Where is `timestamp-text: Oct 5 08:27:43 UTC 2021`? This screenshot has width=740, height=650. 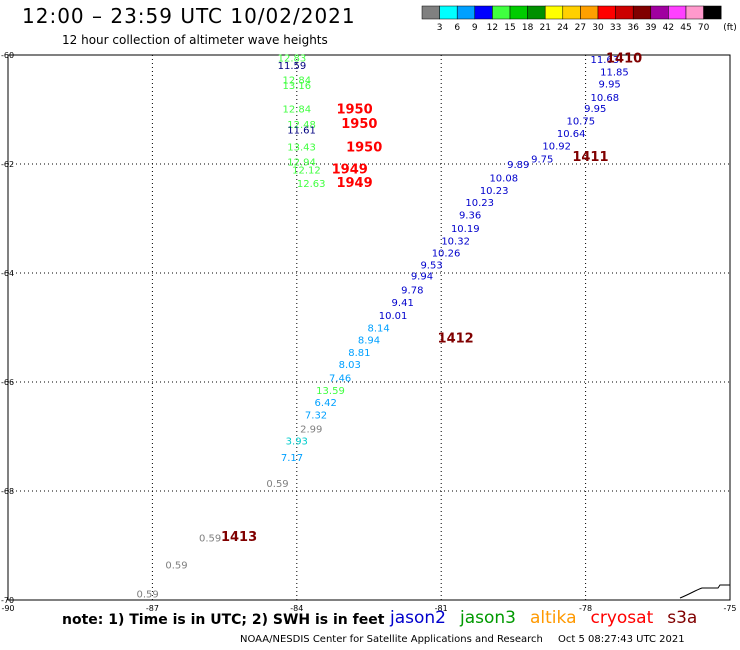 timestamp-text: Oct 5 08:27:43 UTC 2021 is located at coordinates (621, 639).